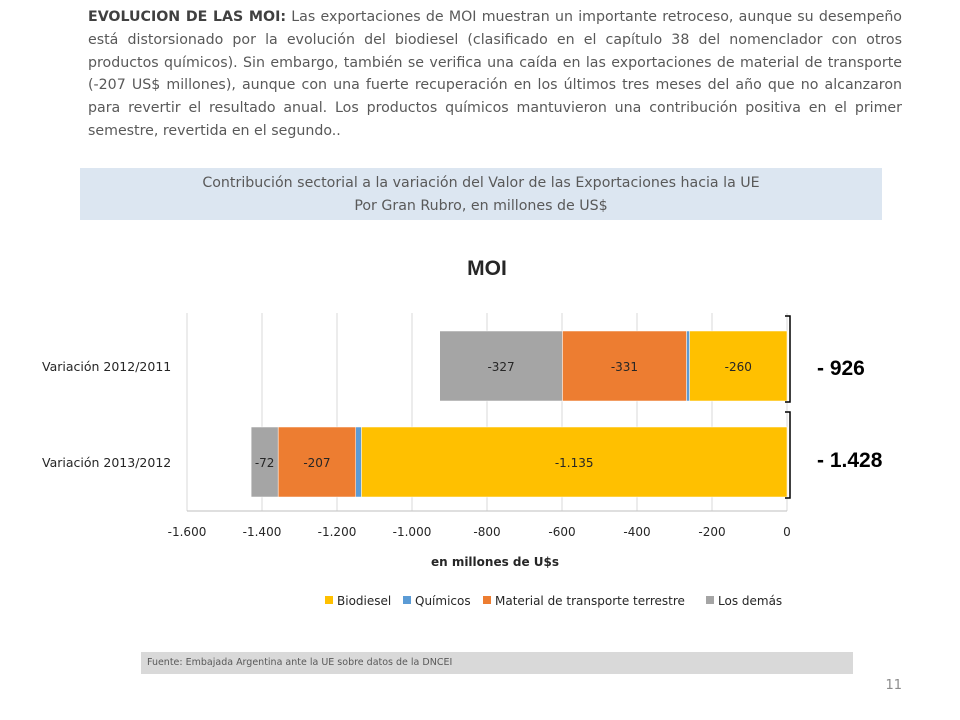  What do you see at coordinates (262, 532) in the screenshot?
I see `x-tick-label: -1.400` at bounding box center [262, 532].